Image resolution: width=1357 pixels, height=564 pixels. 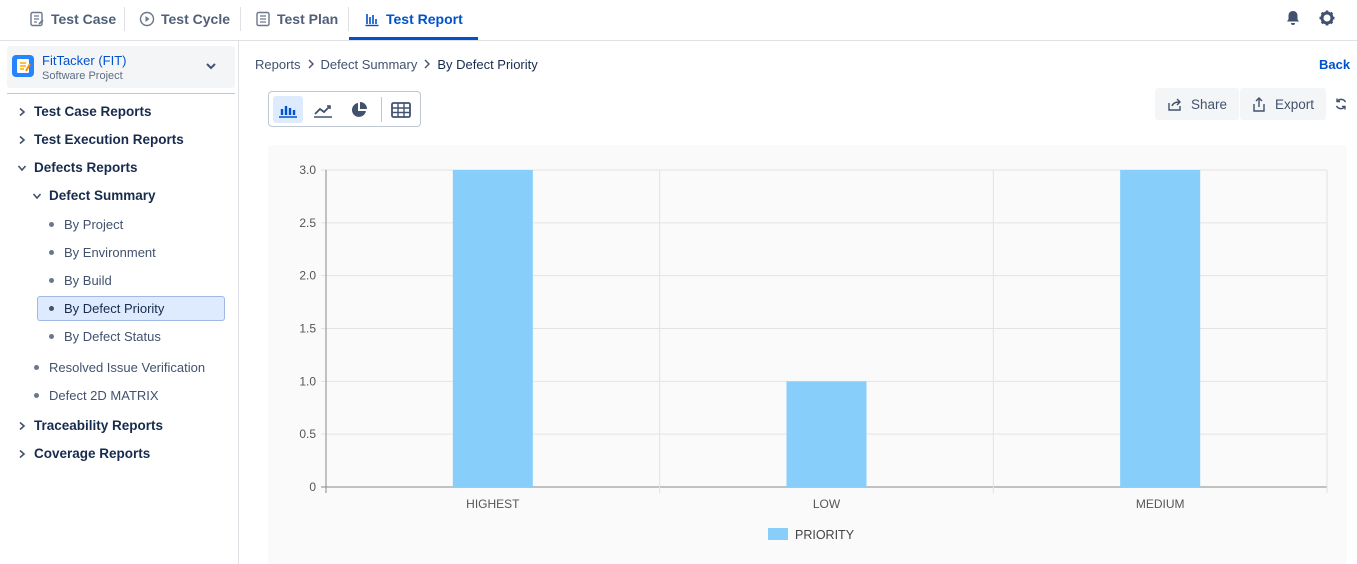 What do you see at coordinates (1160, 504) in the screenshot?
I see `x-tick-label: MEDIUM` at bounding box center [1160, 504].